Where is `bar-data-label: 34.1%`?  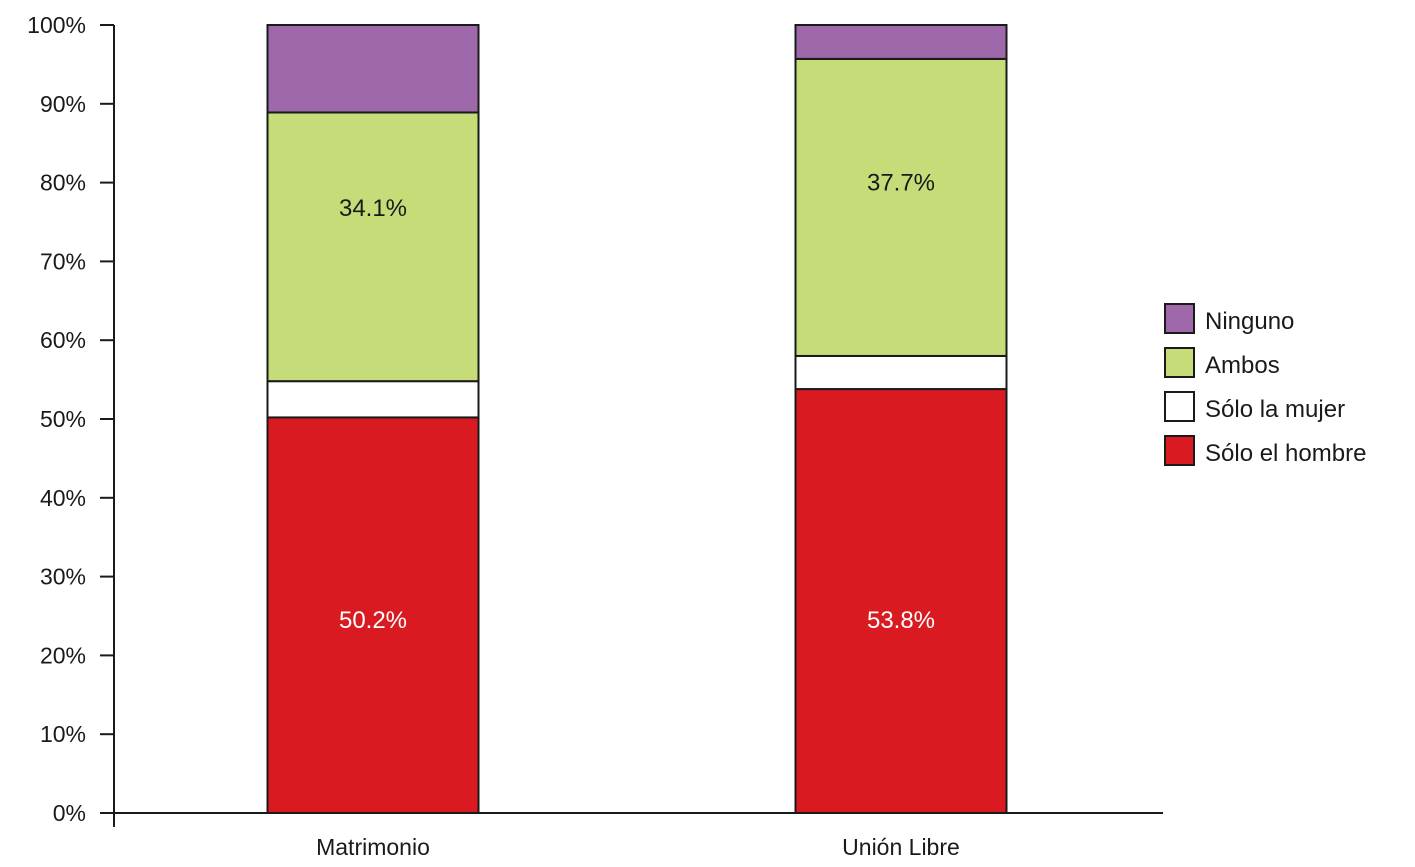
bar-data-label: 34.1% is located at coordinates (373, 208).